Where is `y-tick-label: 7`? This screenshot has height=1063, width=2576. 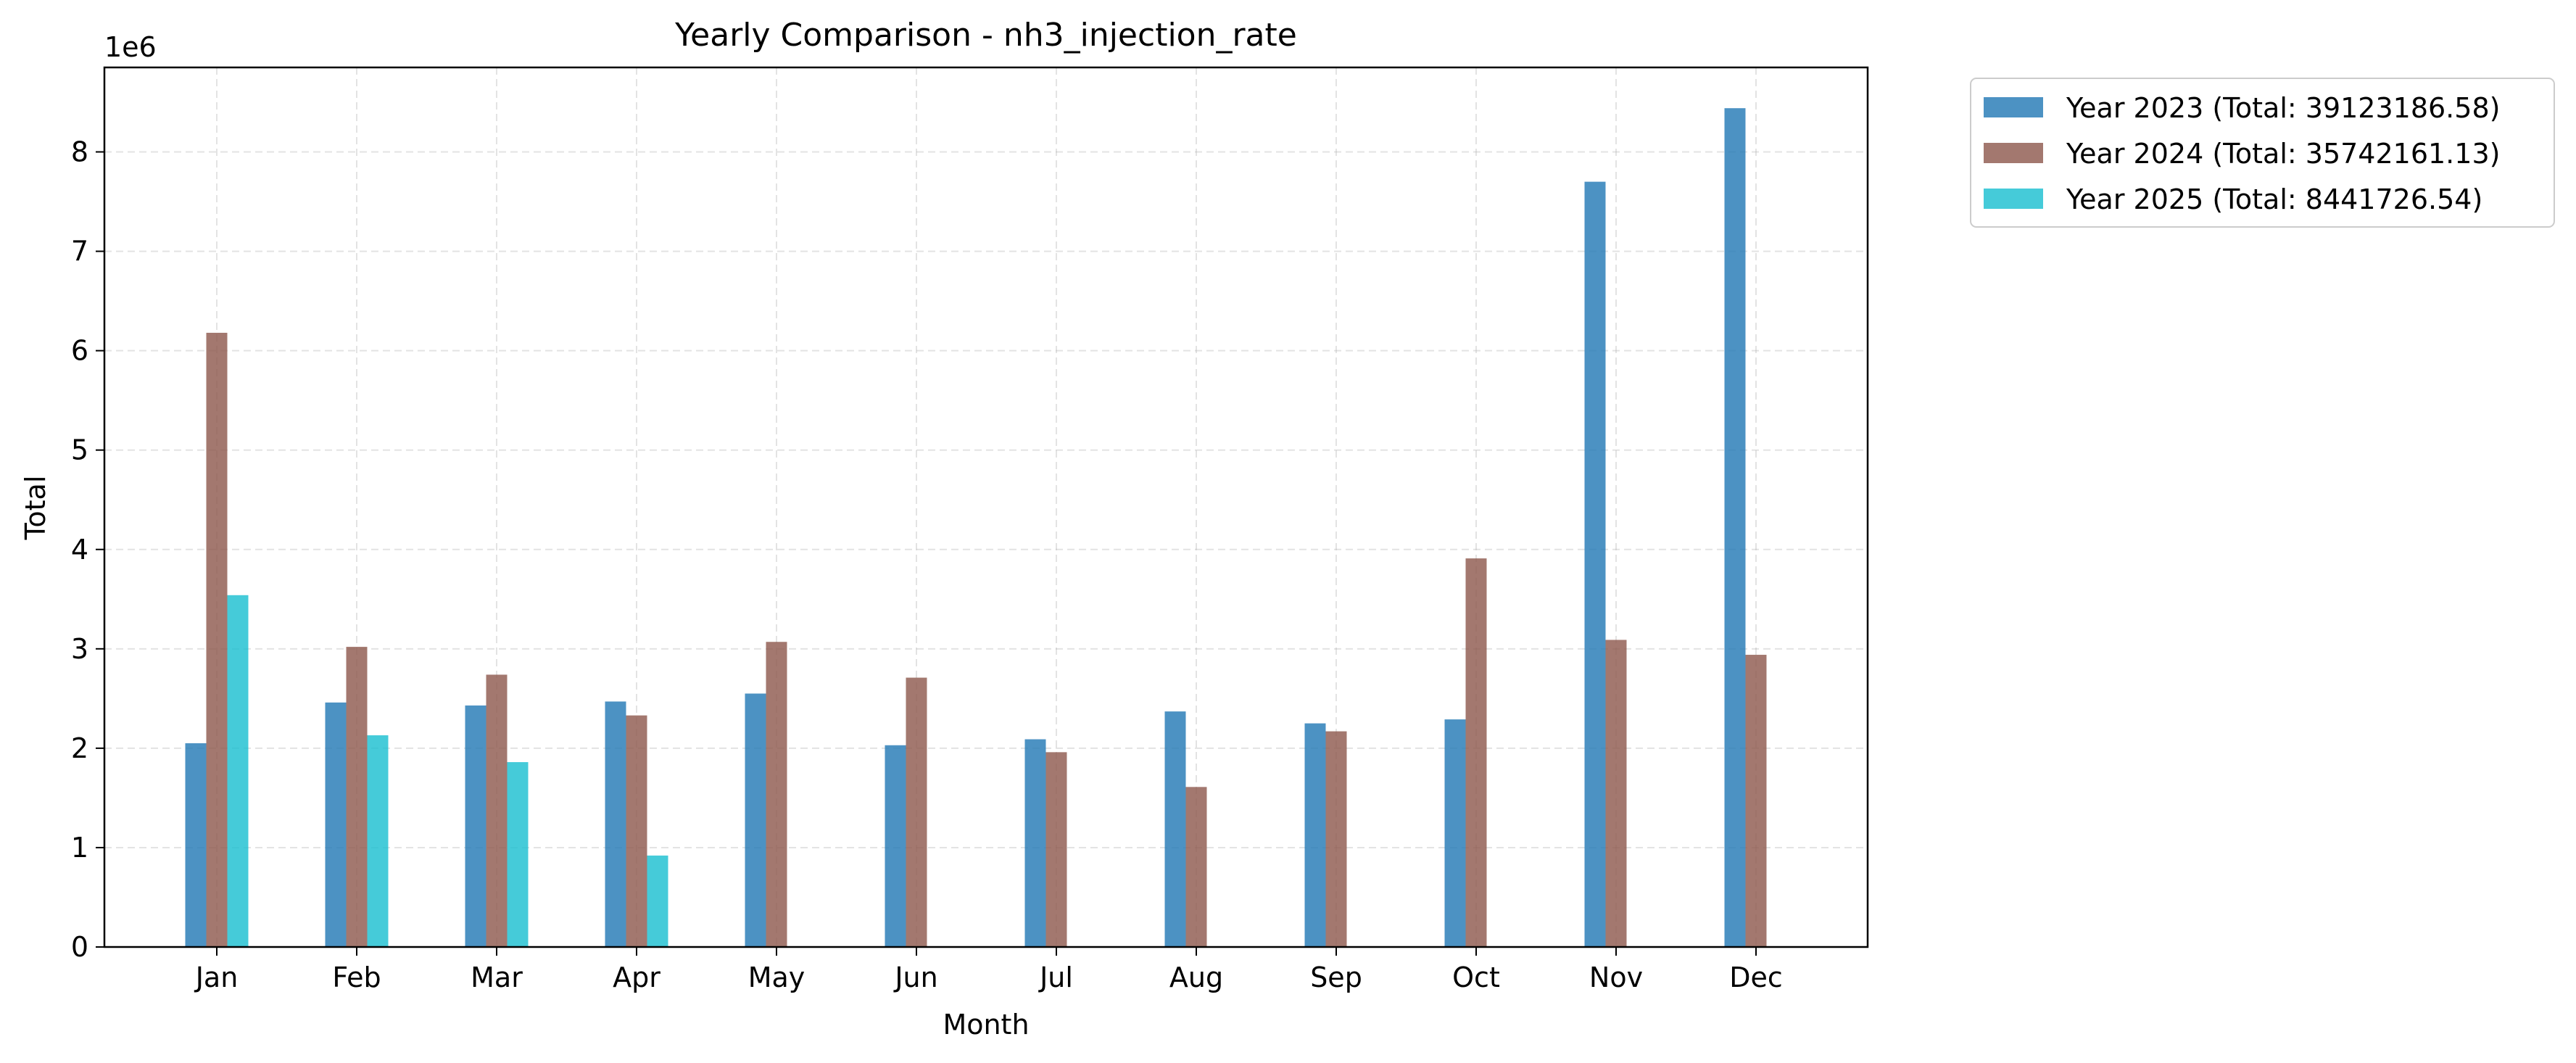 y-tick-label: 7 is located at coordinates (79, 252).